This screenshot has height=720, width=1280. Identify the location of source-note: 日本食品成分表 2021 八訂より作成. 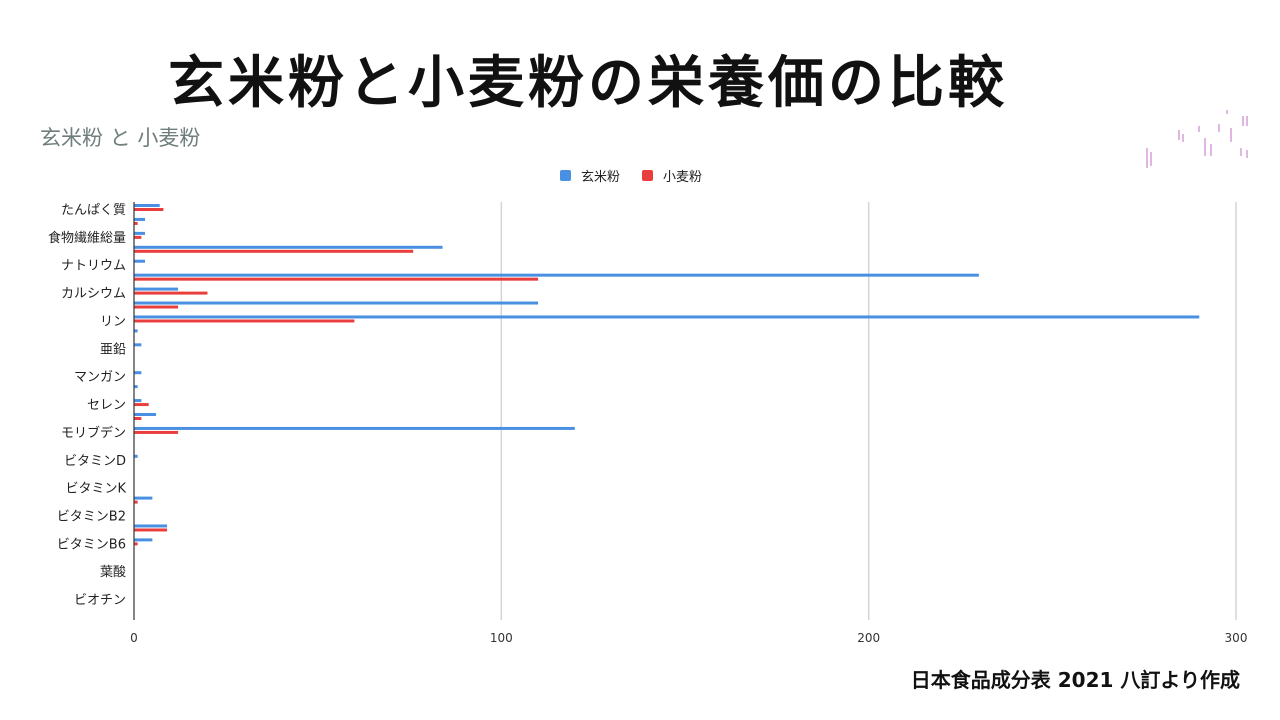
(1075, 680).